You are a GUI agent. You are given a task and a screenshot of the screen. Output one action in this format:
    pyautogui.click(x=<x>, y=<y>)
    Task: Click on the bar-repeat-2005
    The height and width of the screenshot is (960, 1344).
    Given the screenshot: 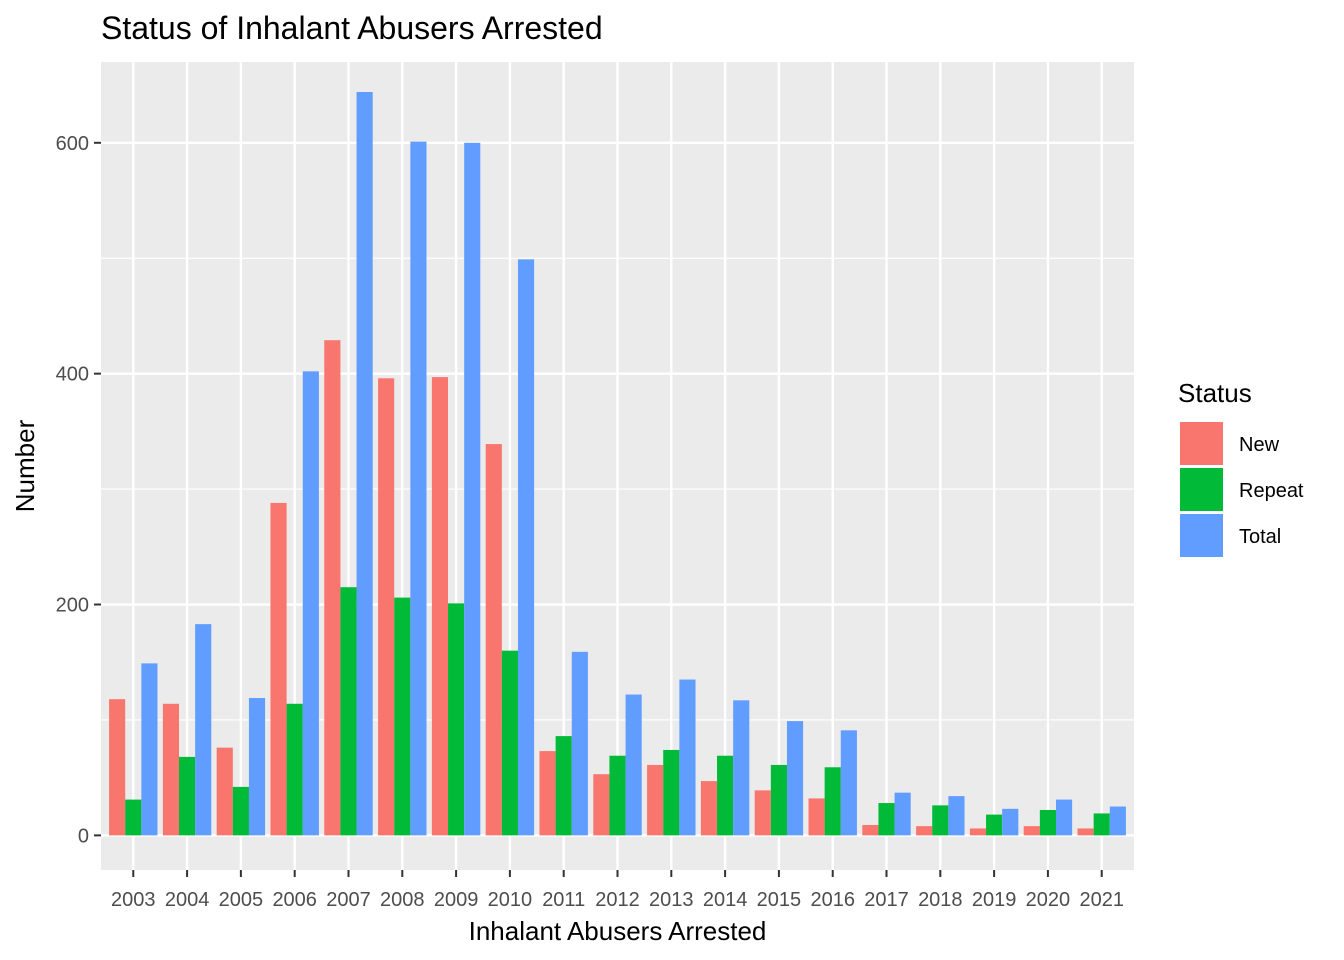 What is the action you would take?
    pyautogui.click(x=240, y=811)
    